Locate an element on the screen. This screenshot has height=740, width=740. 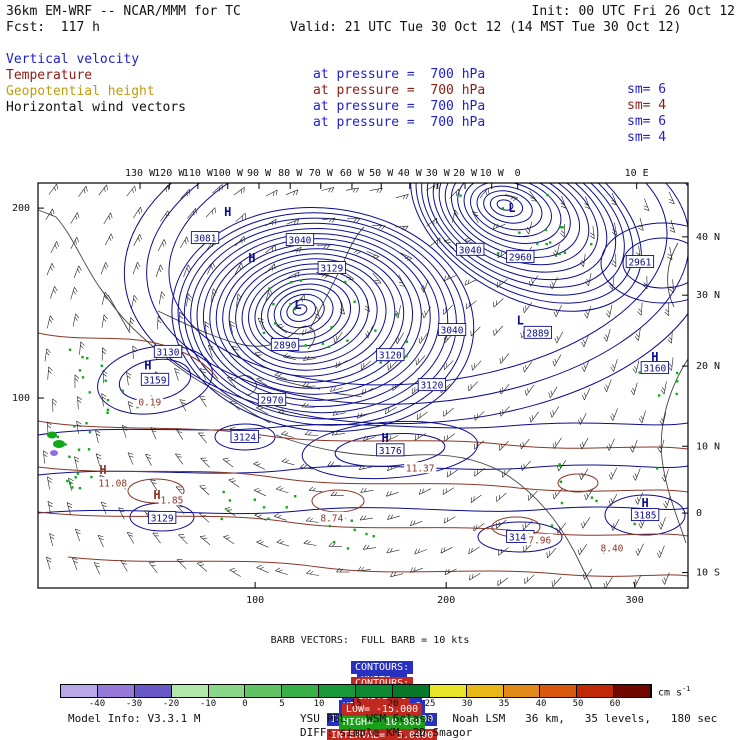
height-contour-label: 3040 is located at coordinates (452, 331).